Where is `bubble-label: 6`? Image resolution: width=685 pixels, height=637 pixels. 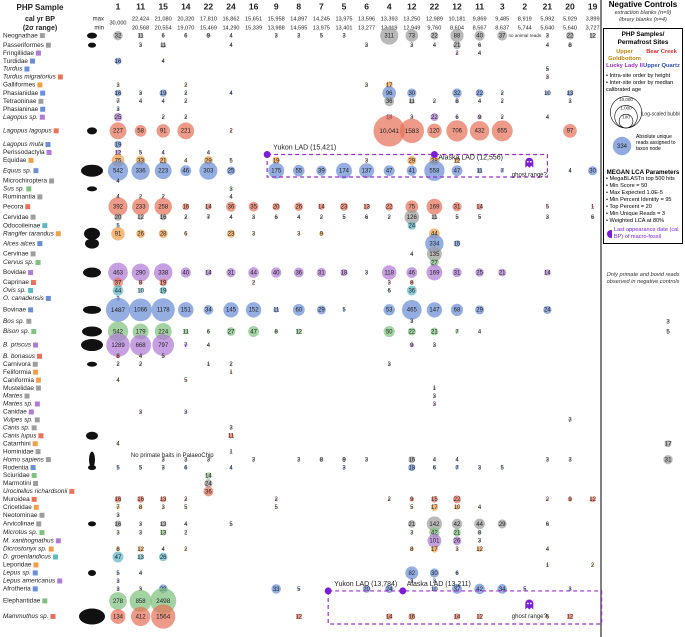 bubble-label: 6 is located at coordinates (367, 218).